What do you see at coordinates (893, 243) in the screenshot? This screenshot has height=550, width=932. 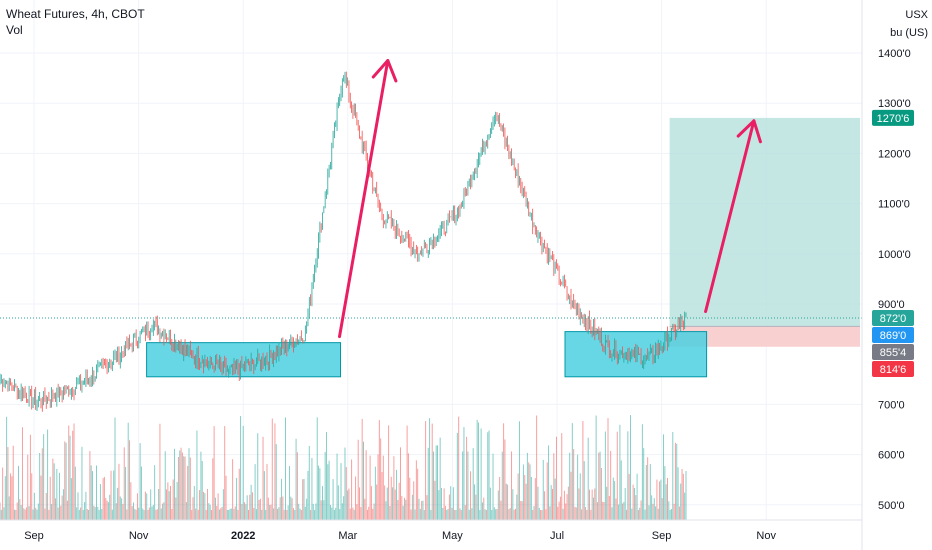 I see `price-badges: 1270'6 872'0 869'0 855'4 814'6` at bounding box center [893, 243].